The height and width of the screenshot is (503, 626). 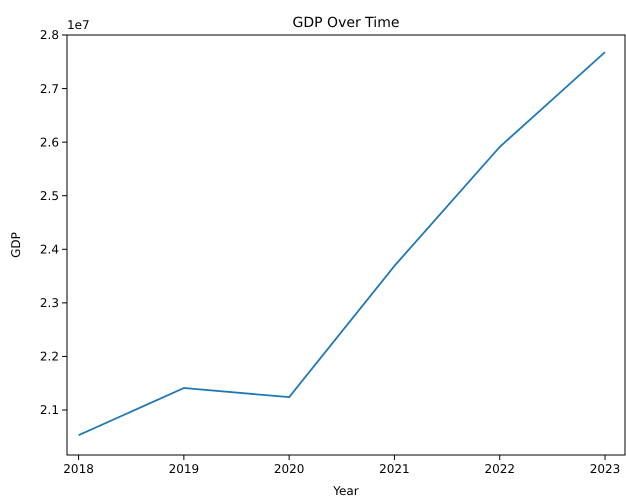 I want to click on x-tick-label: 2021, so click(x=394, y=469).